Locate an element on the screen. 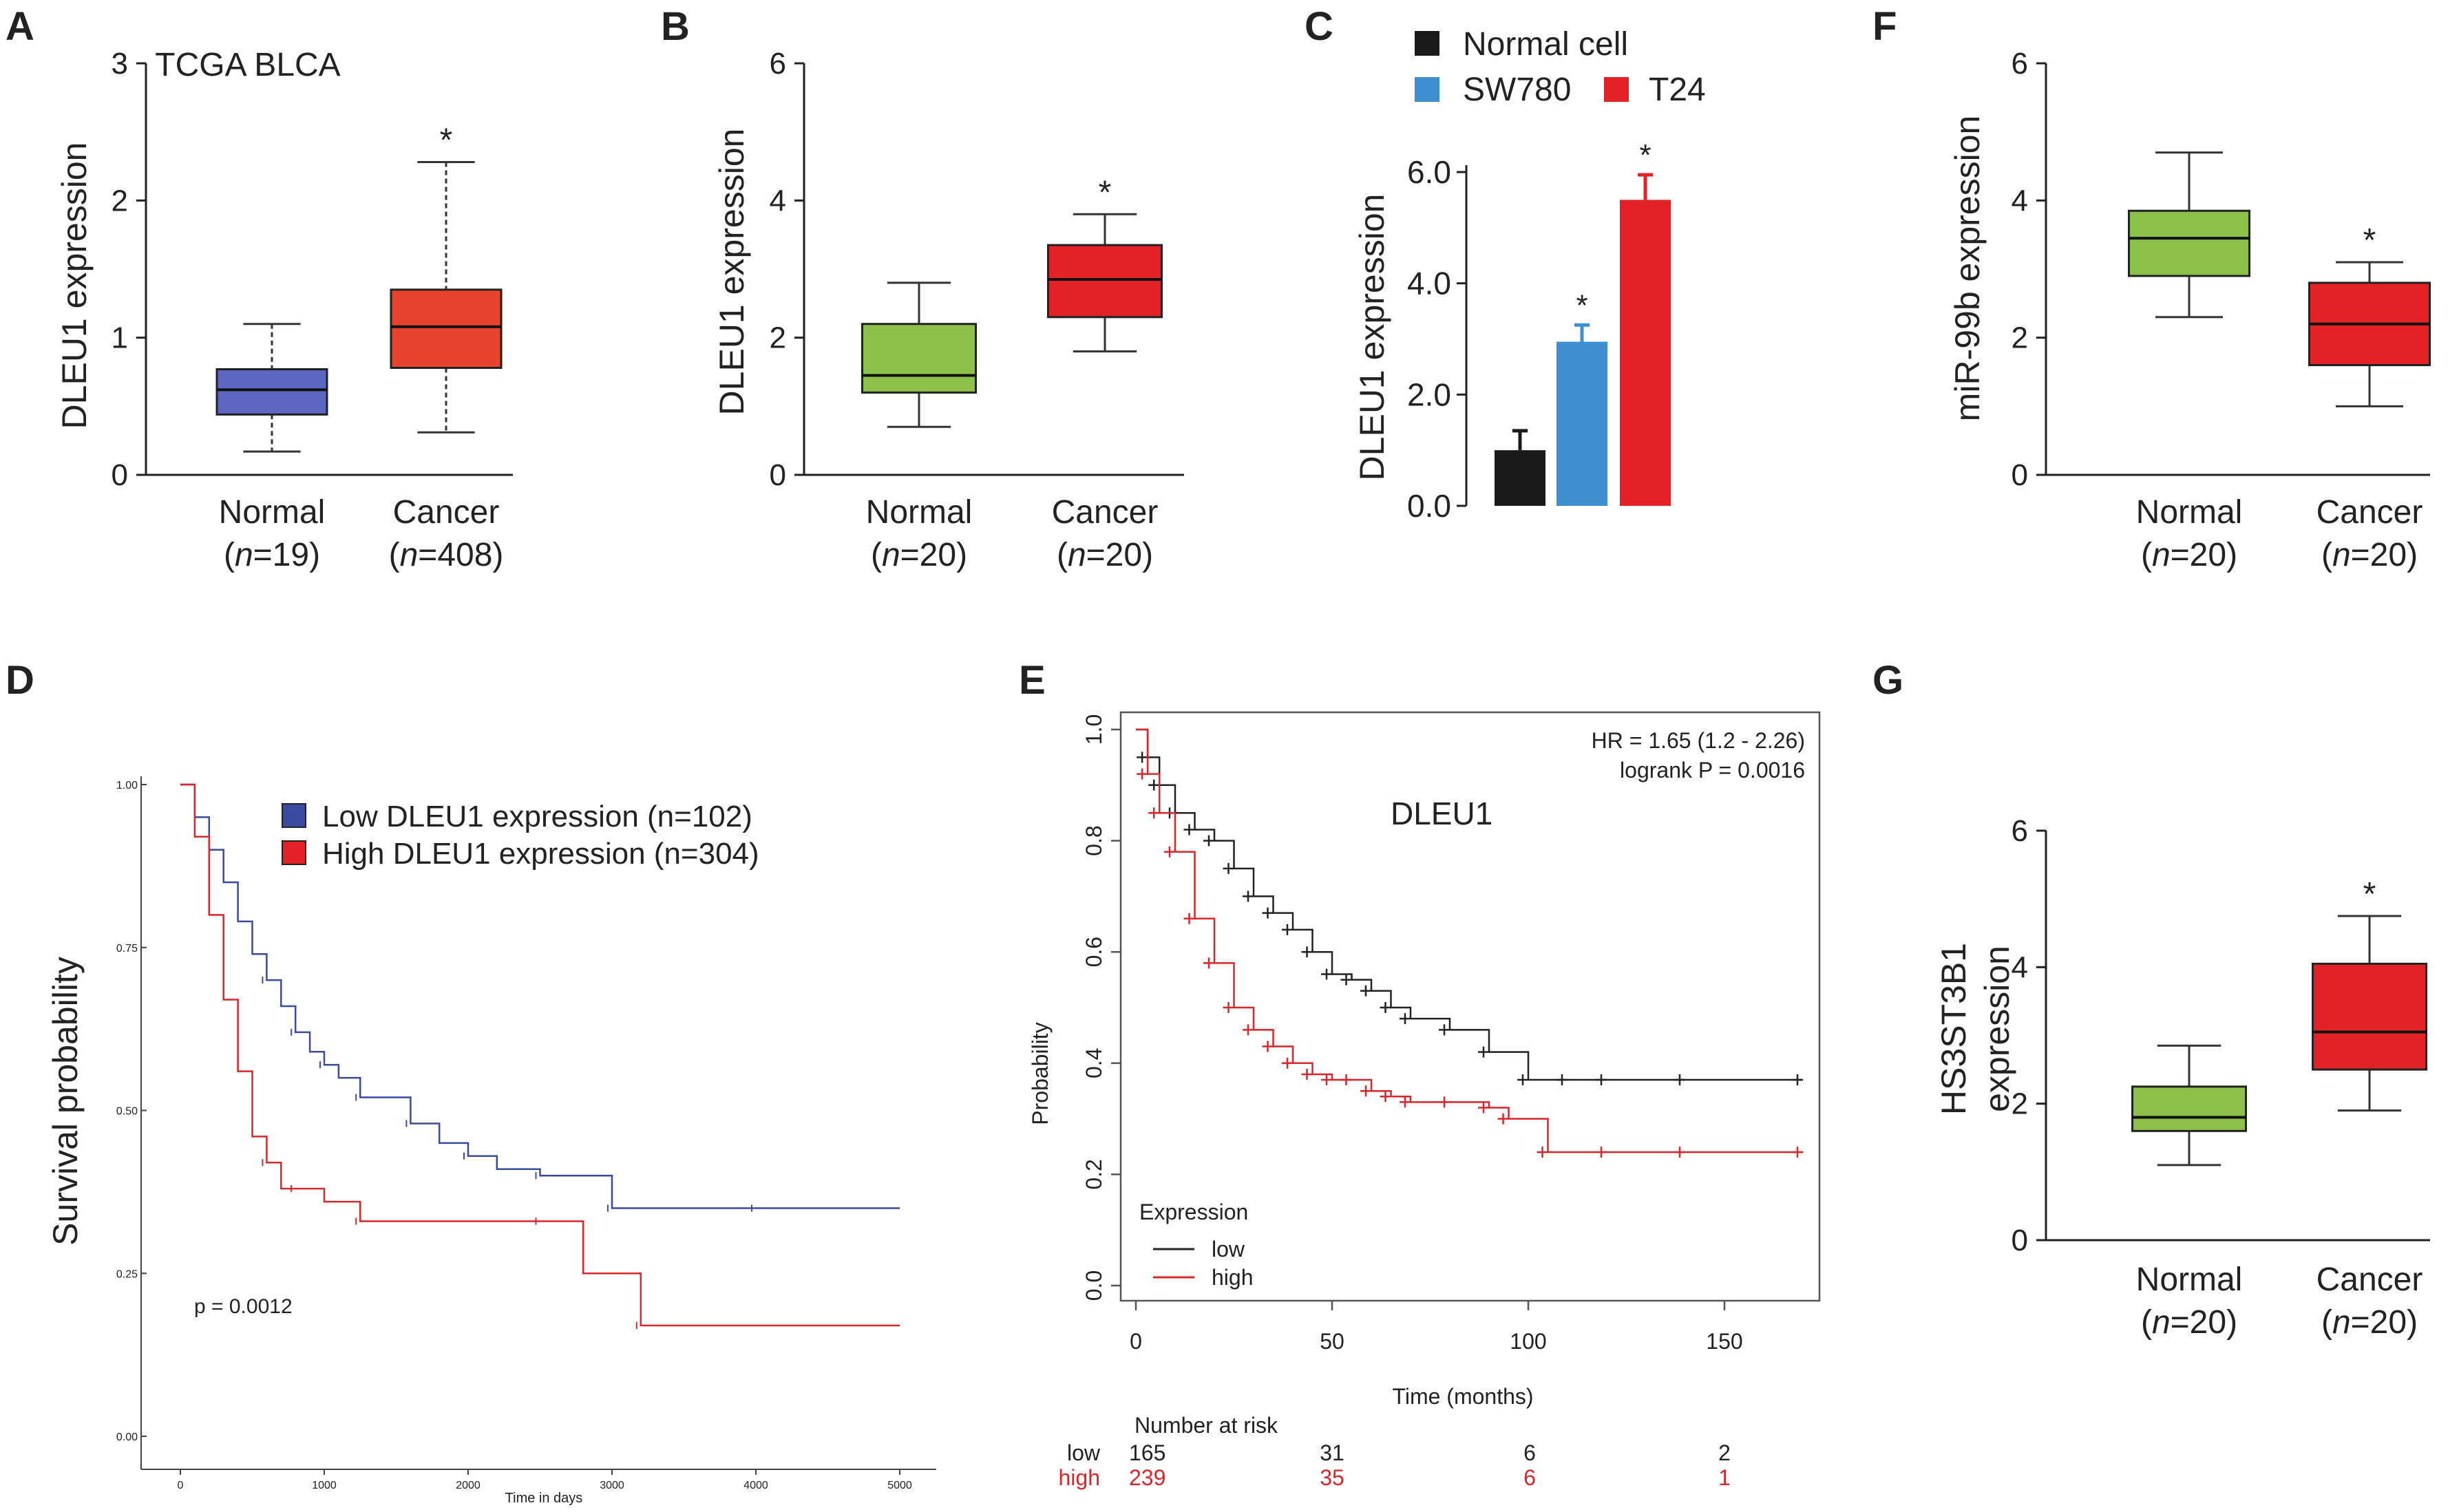 The image size is (2459, 1512). panel-f-y-tick-label: 4 is located at coordinates (2020, 200).